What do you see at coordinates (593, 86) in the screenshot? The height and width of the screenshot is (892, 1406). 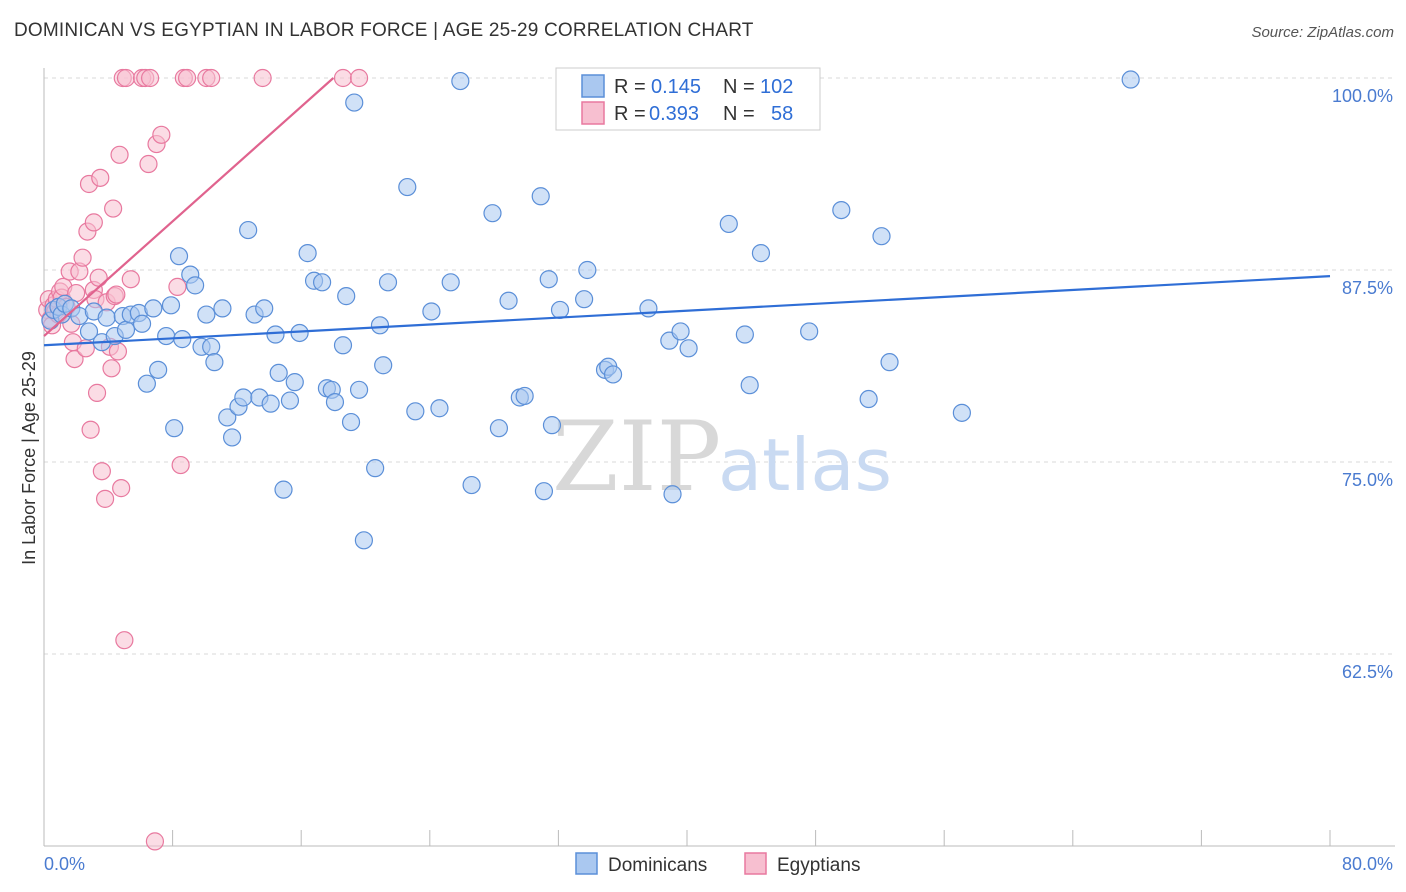 I see `legend-swatch-dominicans` at bounding box center [593, 86].